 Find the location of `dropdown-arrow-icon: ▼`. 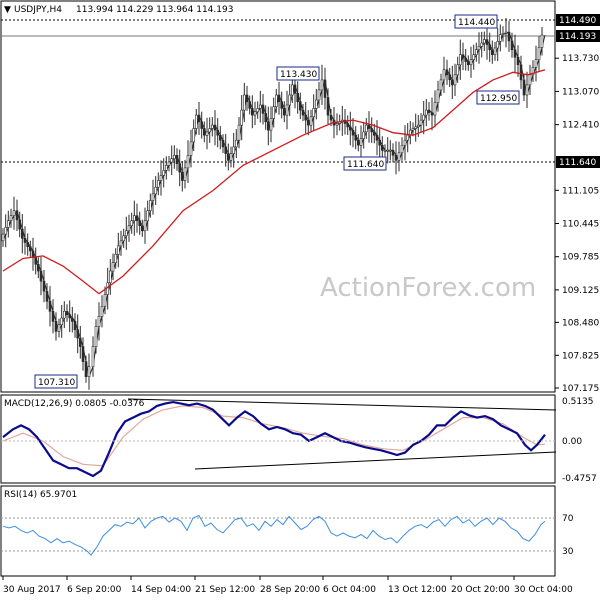

dropdown-arrow-icon: ▼ is located at coordinates (7, 10).